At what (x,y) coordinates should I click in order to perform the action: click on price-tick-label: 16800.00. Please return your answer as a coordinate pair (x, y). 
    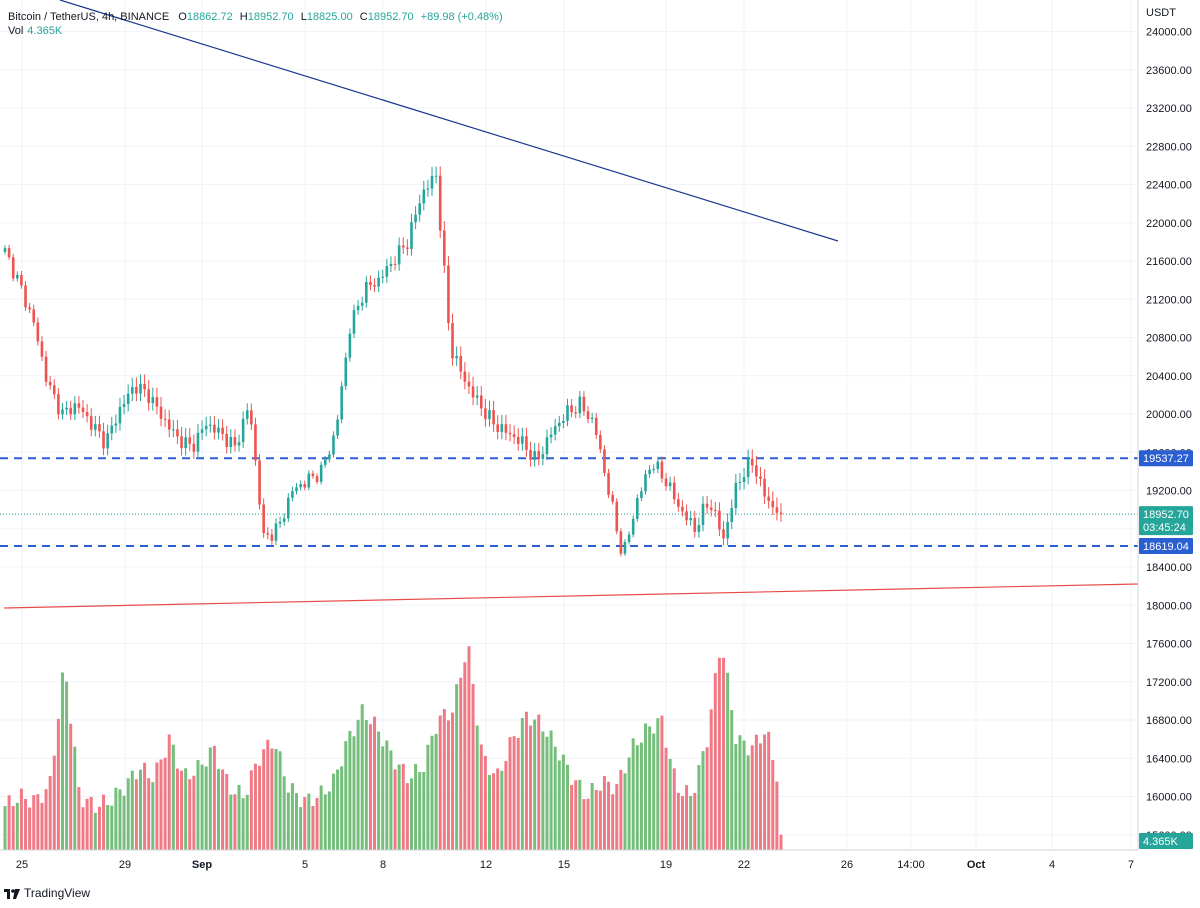
    Looking at the image, I should click on (1169, 721).